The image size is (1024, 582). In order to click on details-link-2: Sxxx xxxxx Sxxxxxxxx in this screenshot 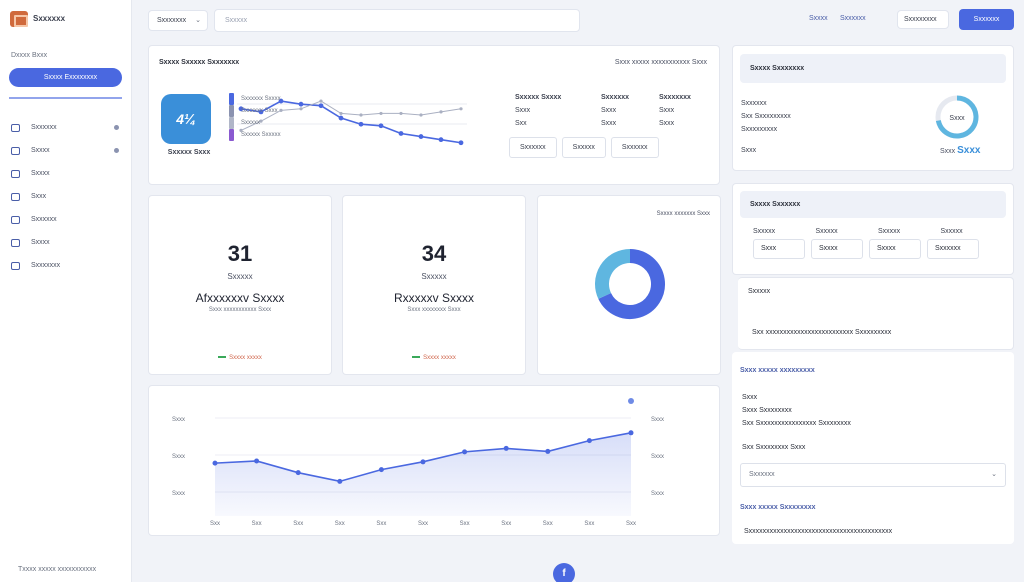, I will do `click(778, 507)`.